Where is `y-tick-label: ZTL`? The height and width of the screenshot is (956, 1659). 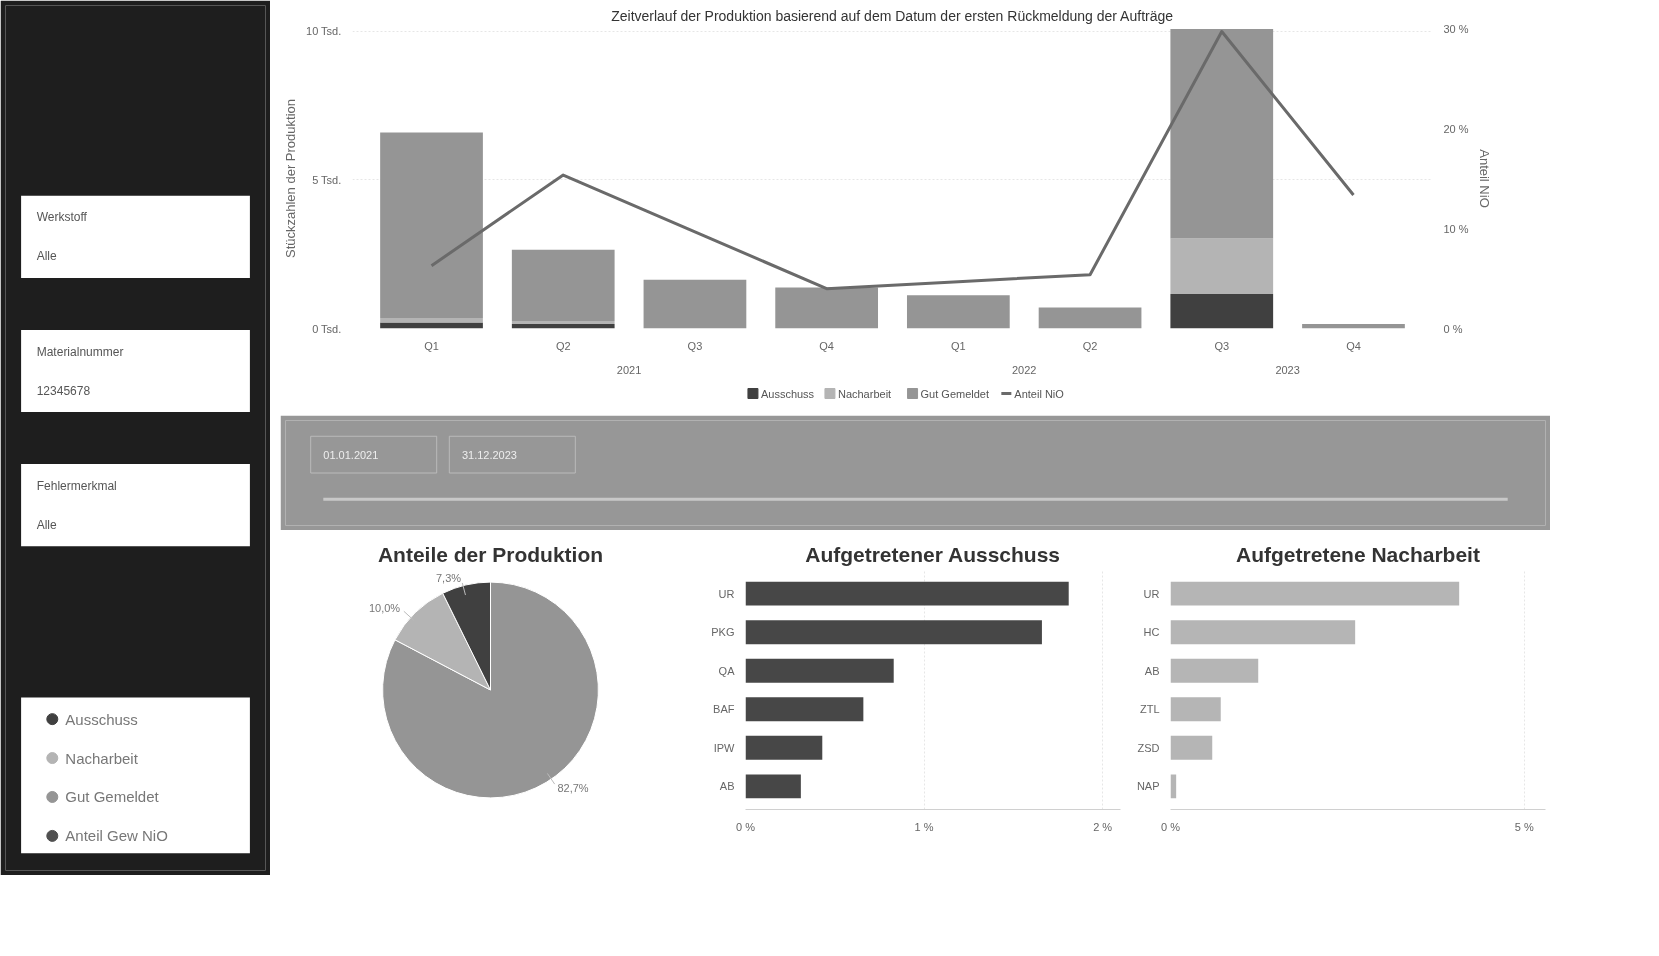
y-tick-label: ZTL is located at coordinates (1149, 709).